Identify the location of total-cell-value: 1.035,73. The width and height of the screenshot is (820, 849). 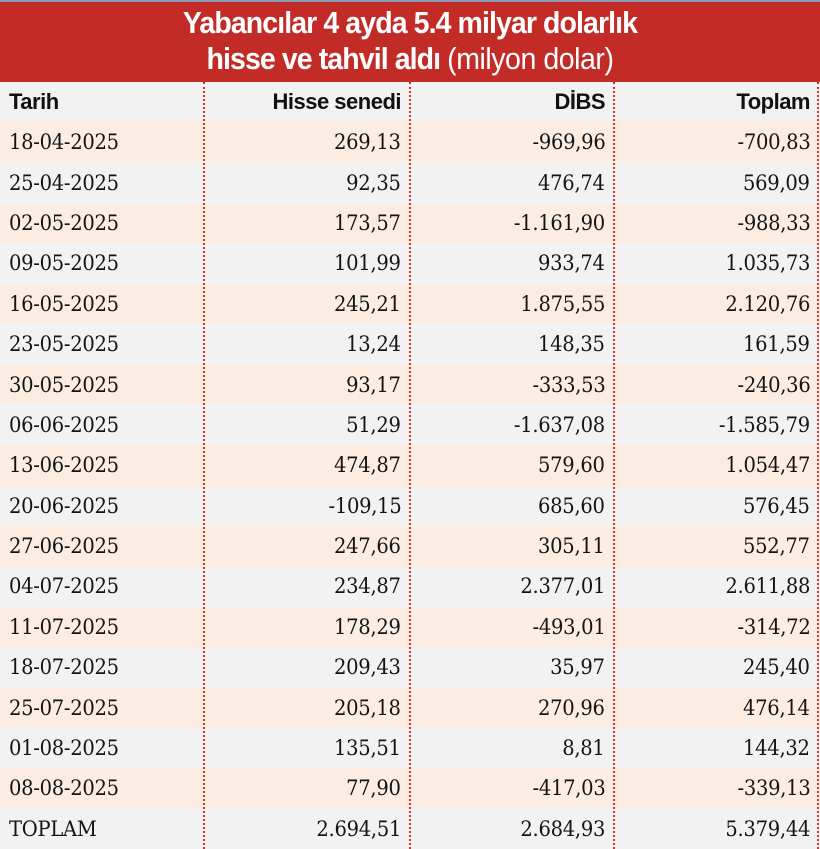
(767, 263).